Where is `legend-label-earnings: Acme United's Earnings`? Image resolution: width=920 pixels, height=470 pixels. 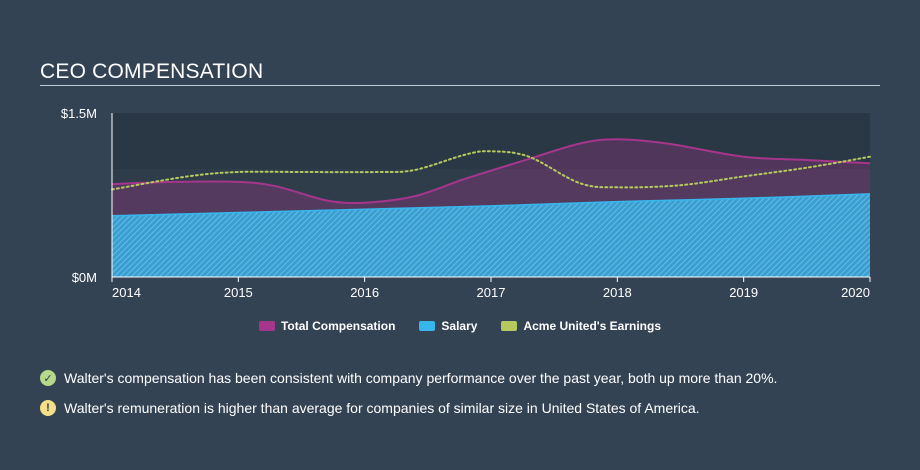 legend-label-earnings: Acme United's Earnings is located at coordinates (592, 326).